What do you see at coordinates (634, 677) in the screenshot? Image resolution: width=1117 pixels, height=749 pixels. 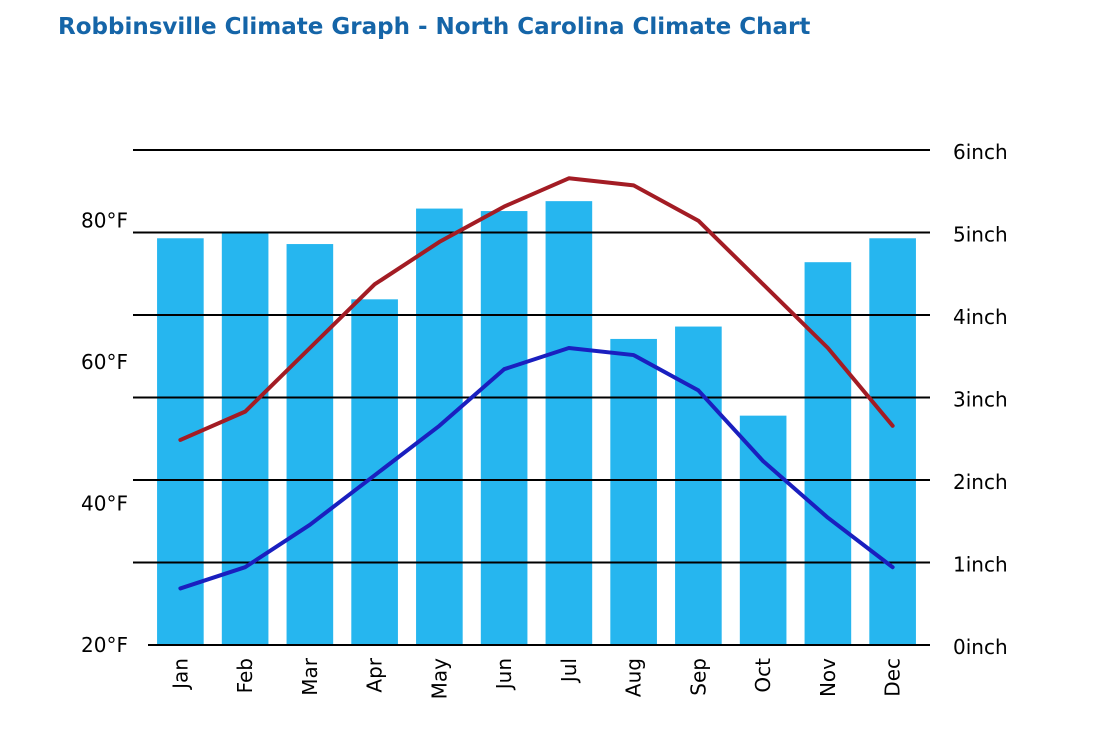 I see `x-tick-label-aug: Aug` at bounding box center [634, 677].